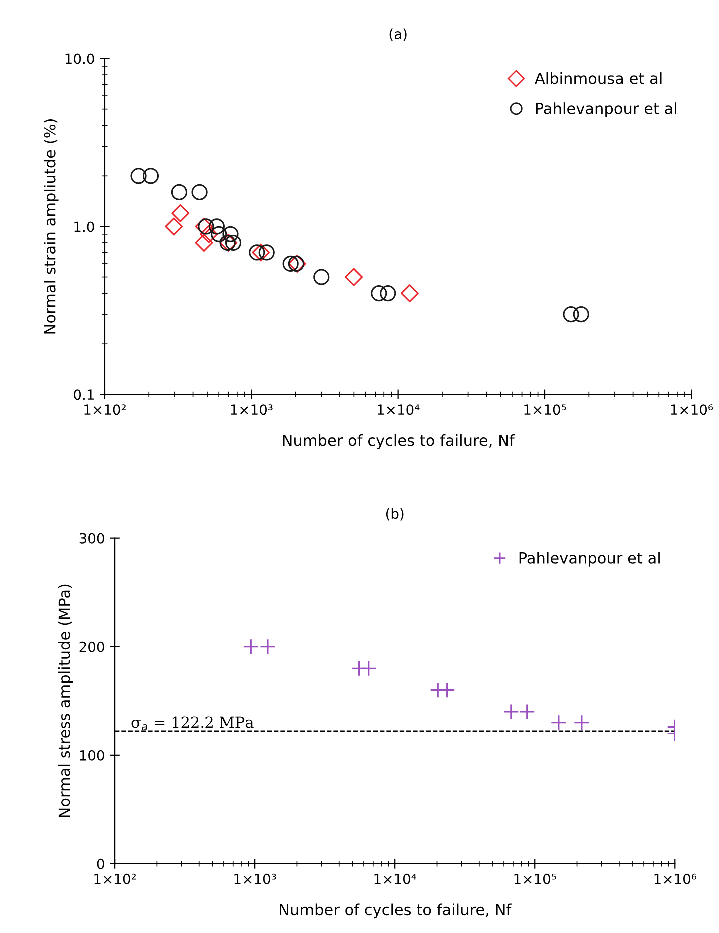 The image size is (719, 933). Describe the element at coordinates (80, 59) in the screenshot. I see `y-tick-label: 10.0` at that location.